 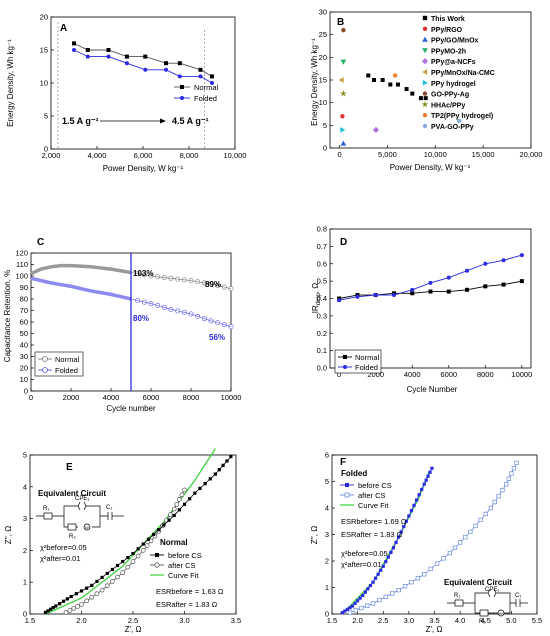 I want to click on panel-e-xlabel: Z', Ω, so click(x=133, y=629).